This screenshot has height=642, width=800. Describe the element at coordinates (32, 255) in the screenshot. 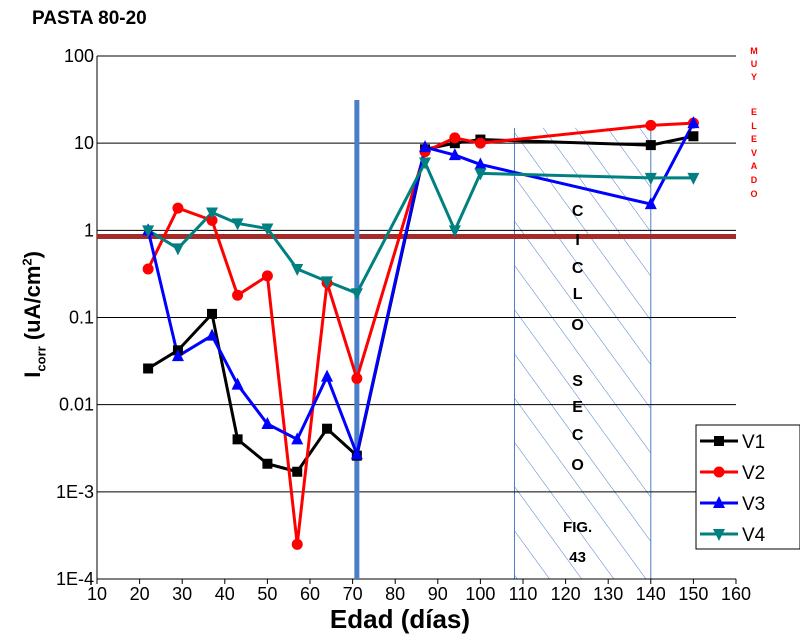

I see `y-label-close: )` at that location.